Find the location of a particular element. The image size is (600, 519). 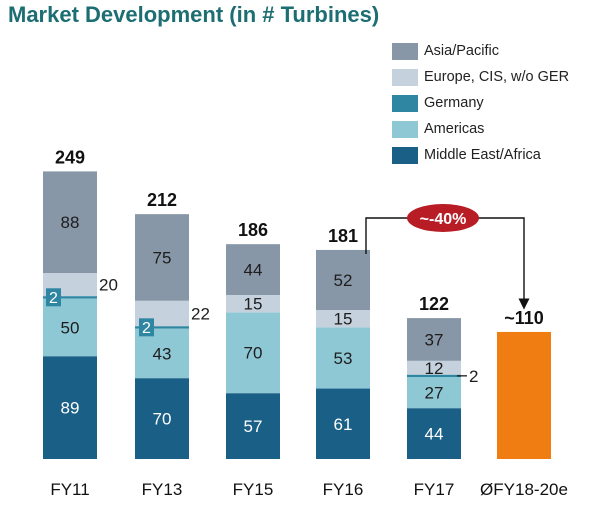

data-label-middle-east-africa: 89 is located at coordinates (70, 408).